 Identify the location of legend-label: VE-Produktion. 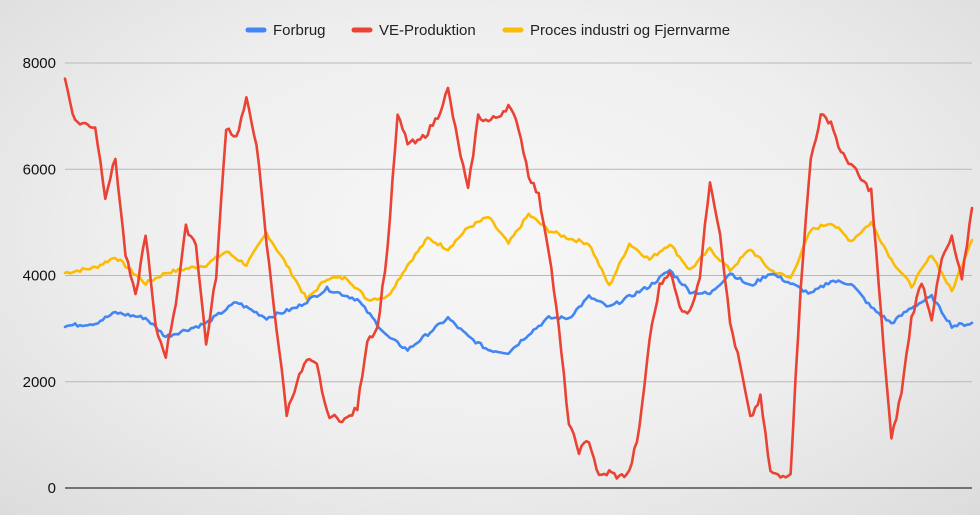
(427, 30).